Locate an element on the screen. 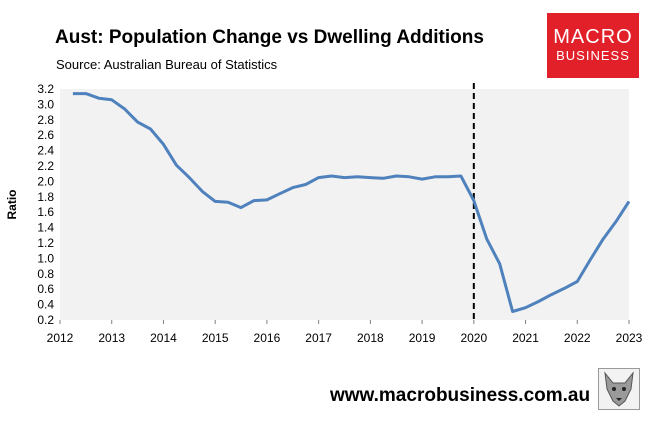 The height and width of the screenshot is (425, 661). y-tick-label: 2.4 is located at coordinates (45, 151).